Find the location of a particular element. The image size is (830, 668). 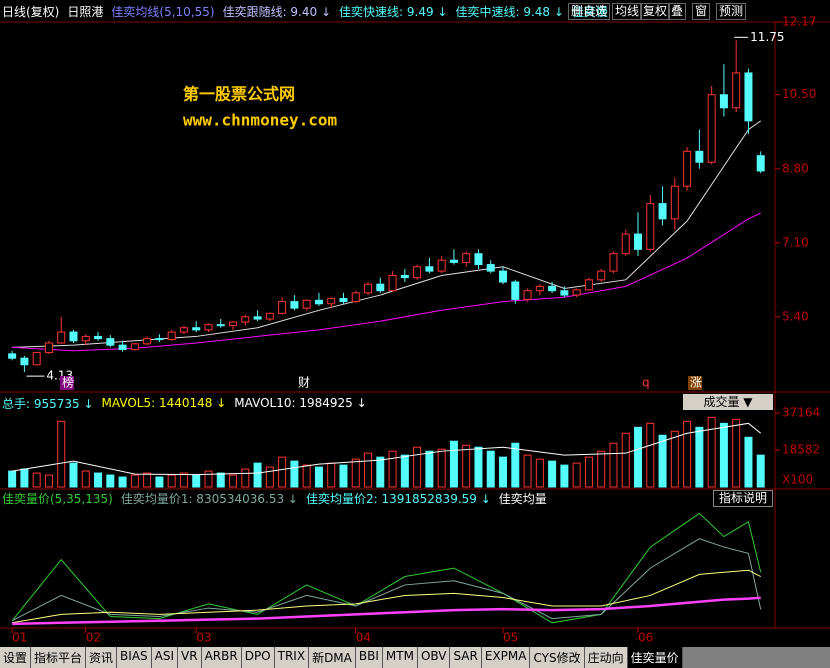

x-tick-label: 04 is located at coordinates (363, 638).